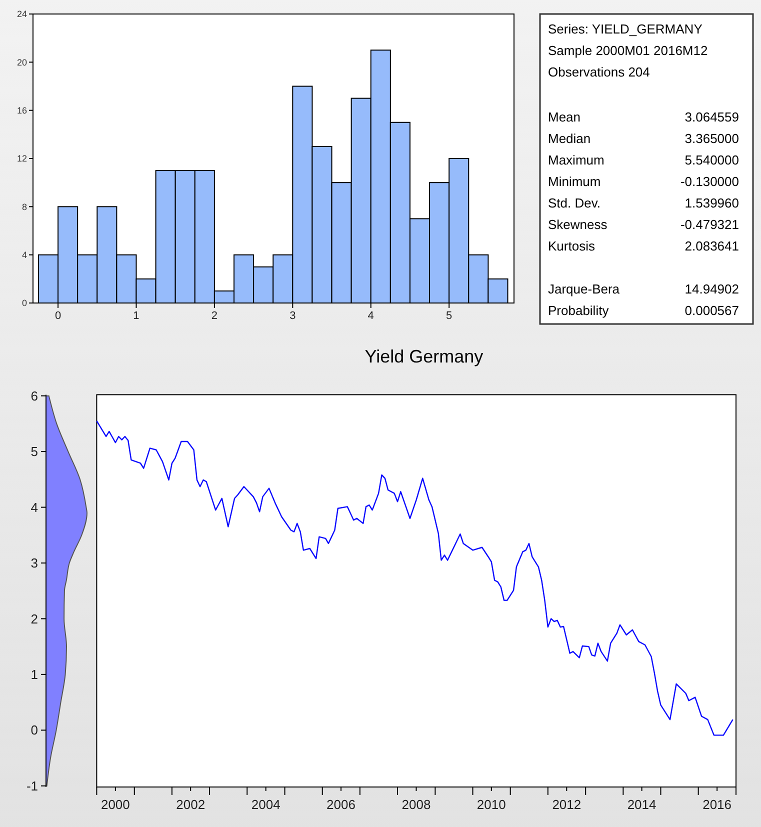  What do you see at coordinates (579, 310) in the screenshot?
I see `text: Probability` at bounding box center [579, 310].